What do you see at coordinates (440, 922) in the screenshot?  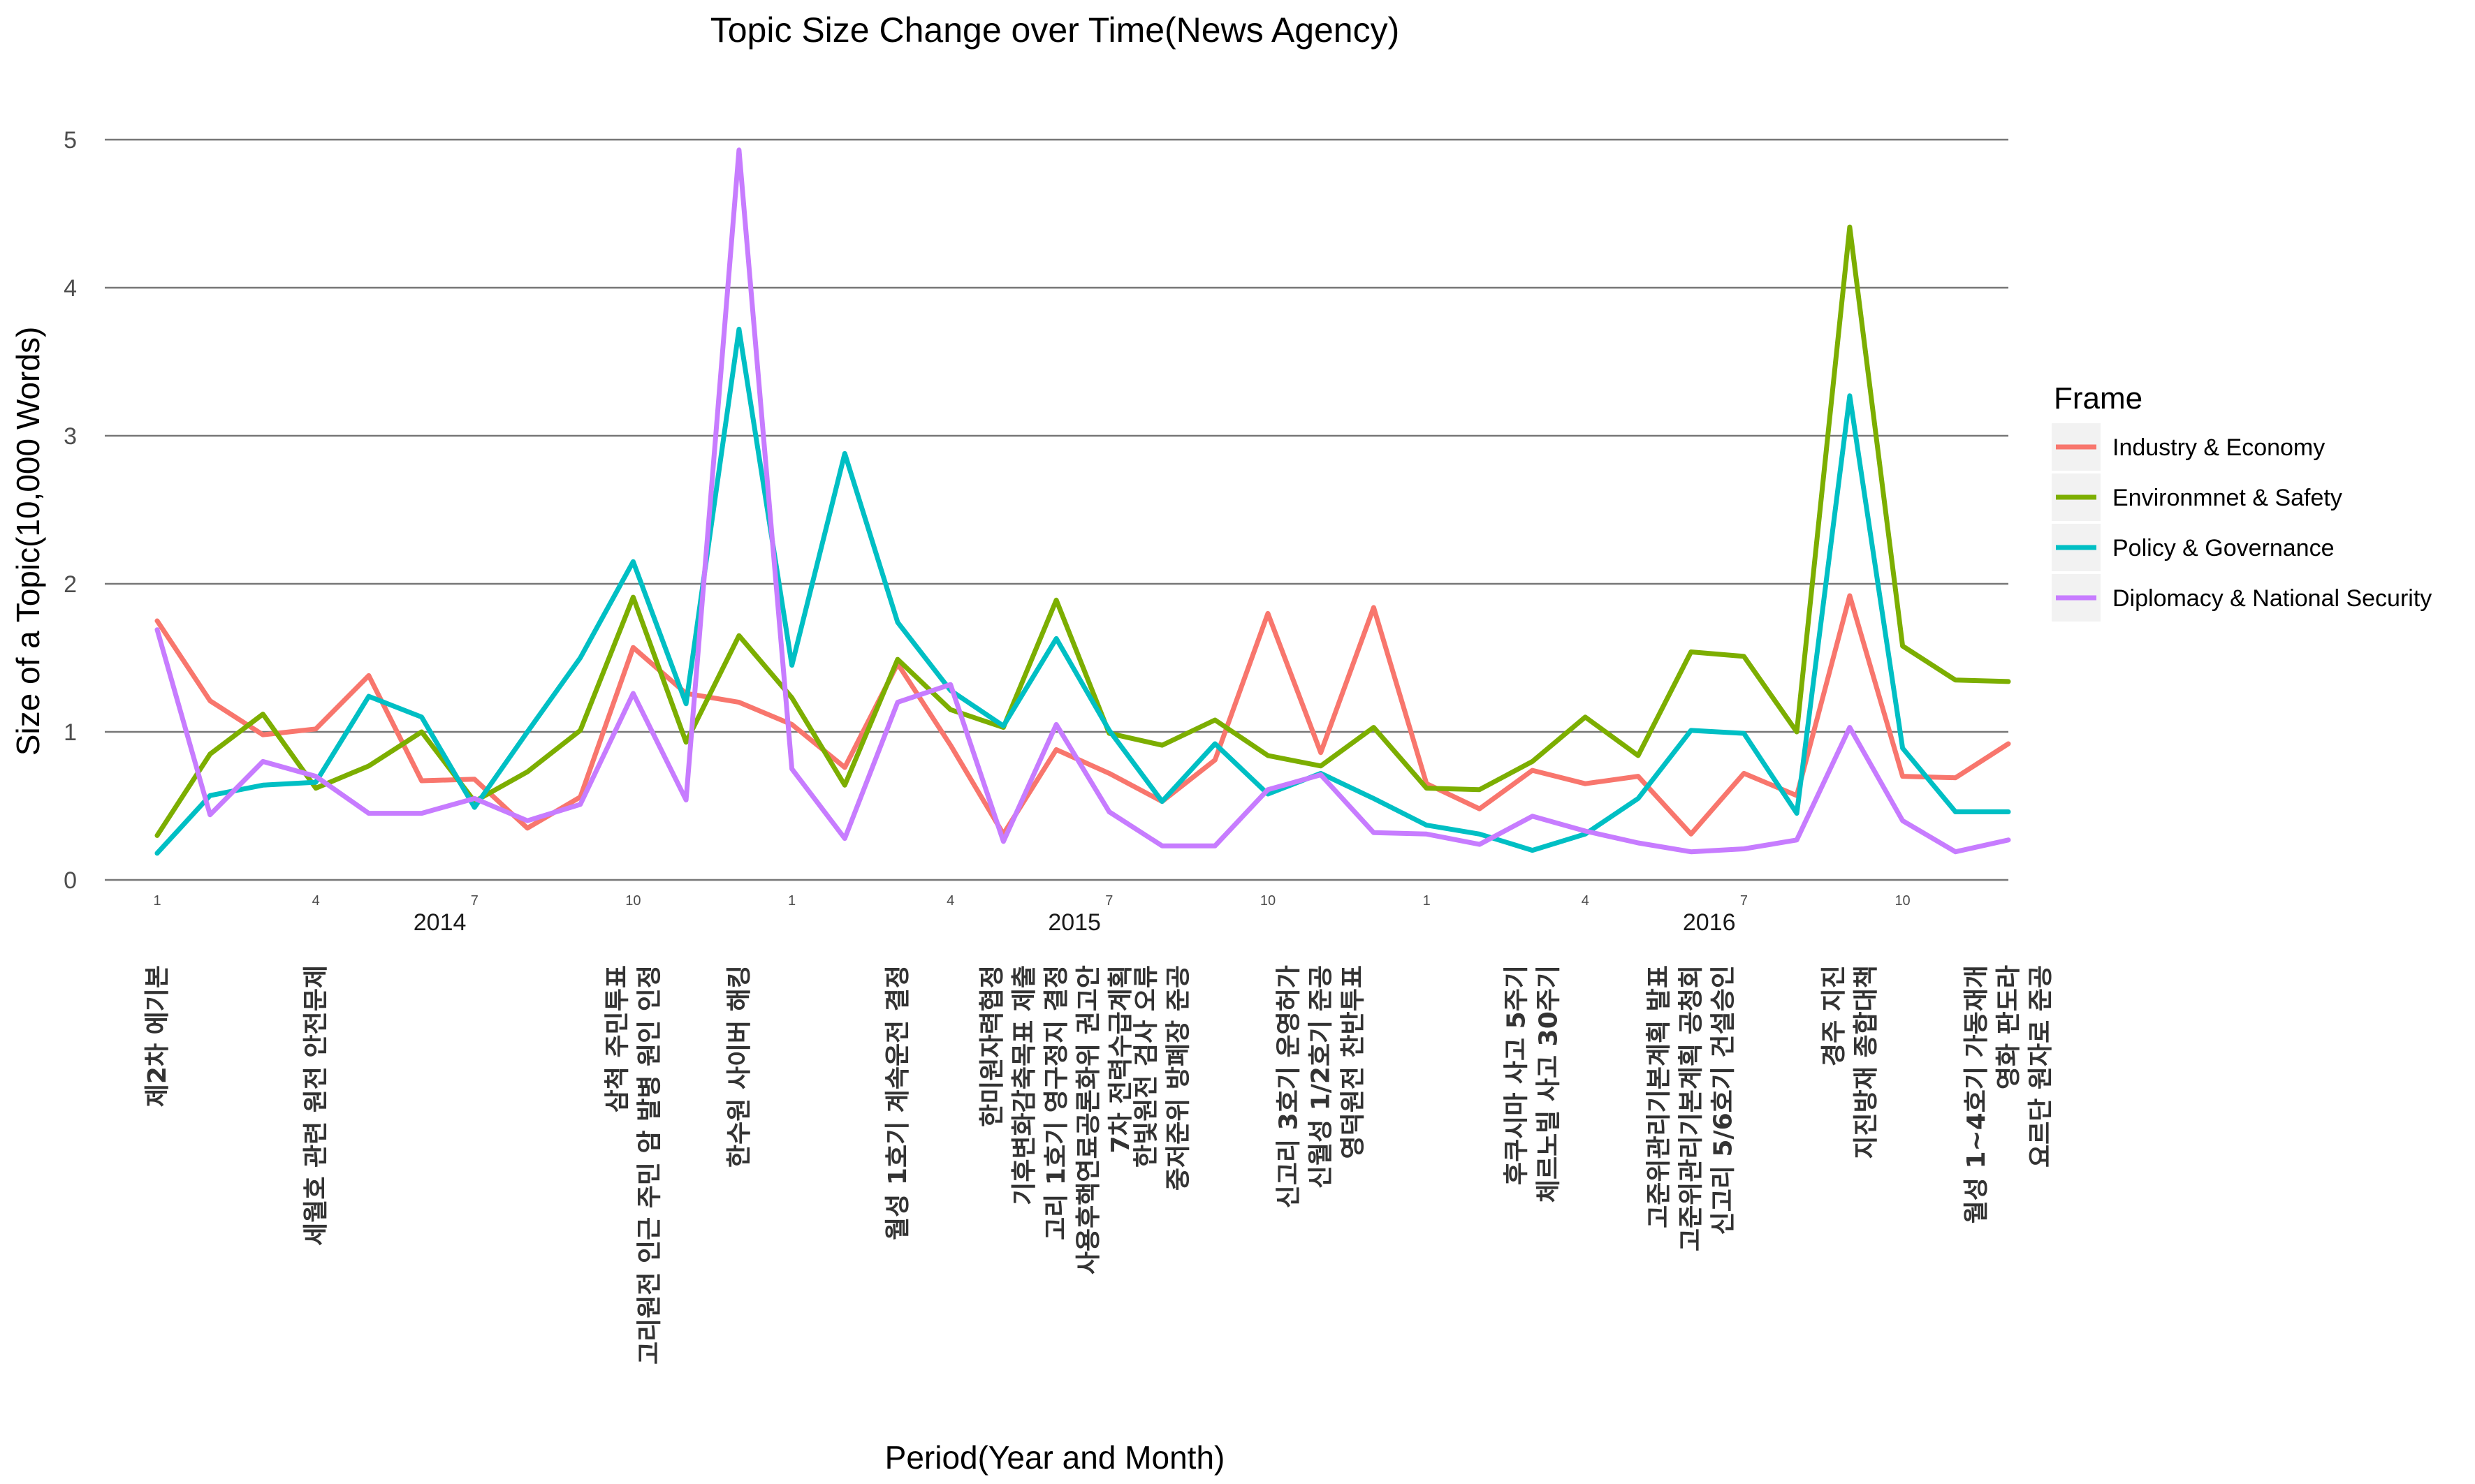 I see `year-label: 2014` at bounding box center [440, 922].